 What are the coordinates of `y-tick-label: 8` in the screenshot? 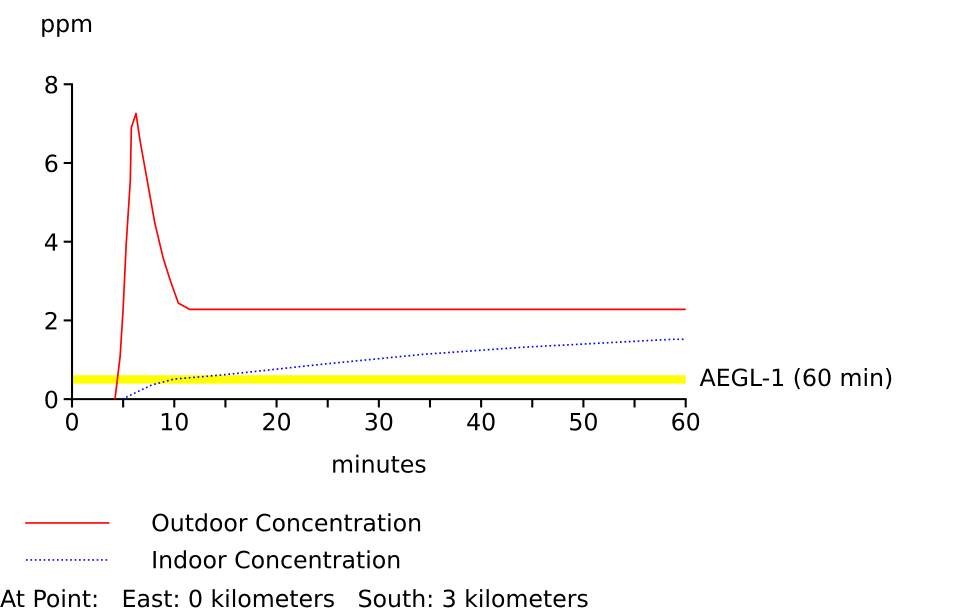 It's located at (51, 85).